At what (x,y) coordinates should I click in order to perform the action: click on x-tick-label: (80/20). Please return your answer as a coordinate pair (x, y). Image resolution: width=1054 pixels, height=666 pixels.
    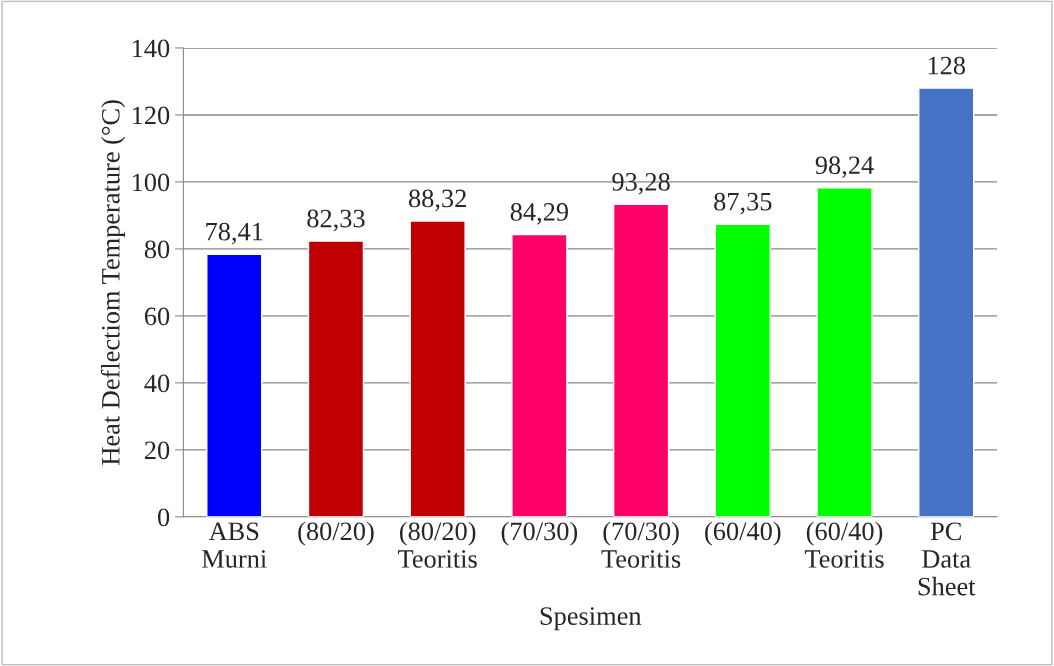
    Looking at the image, I should click on (336, 533).